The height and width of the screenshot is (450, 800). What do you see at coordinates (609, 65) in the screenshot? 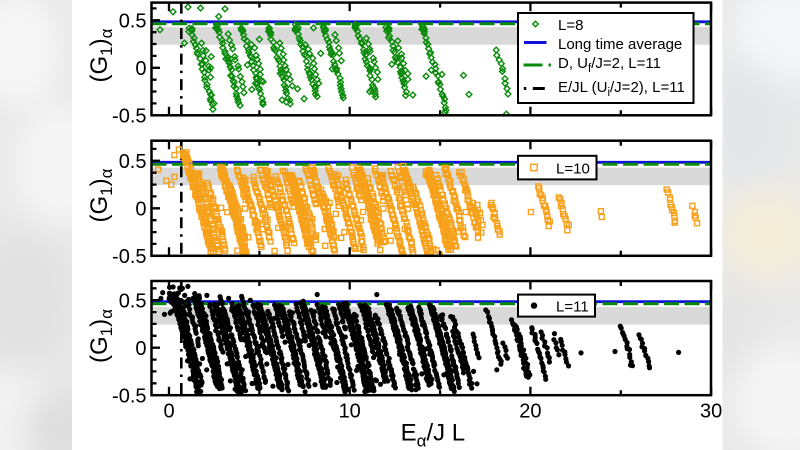
I see `svg-text: D, Uf/J=2, L=11` at bounding box center [609, 65].